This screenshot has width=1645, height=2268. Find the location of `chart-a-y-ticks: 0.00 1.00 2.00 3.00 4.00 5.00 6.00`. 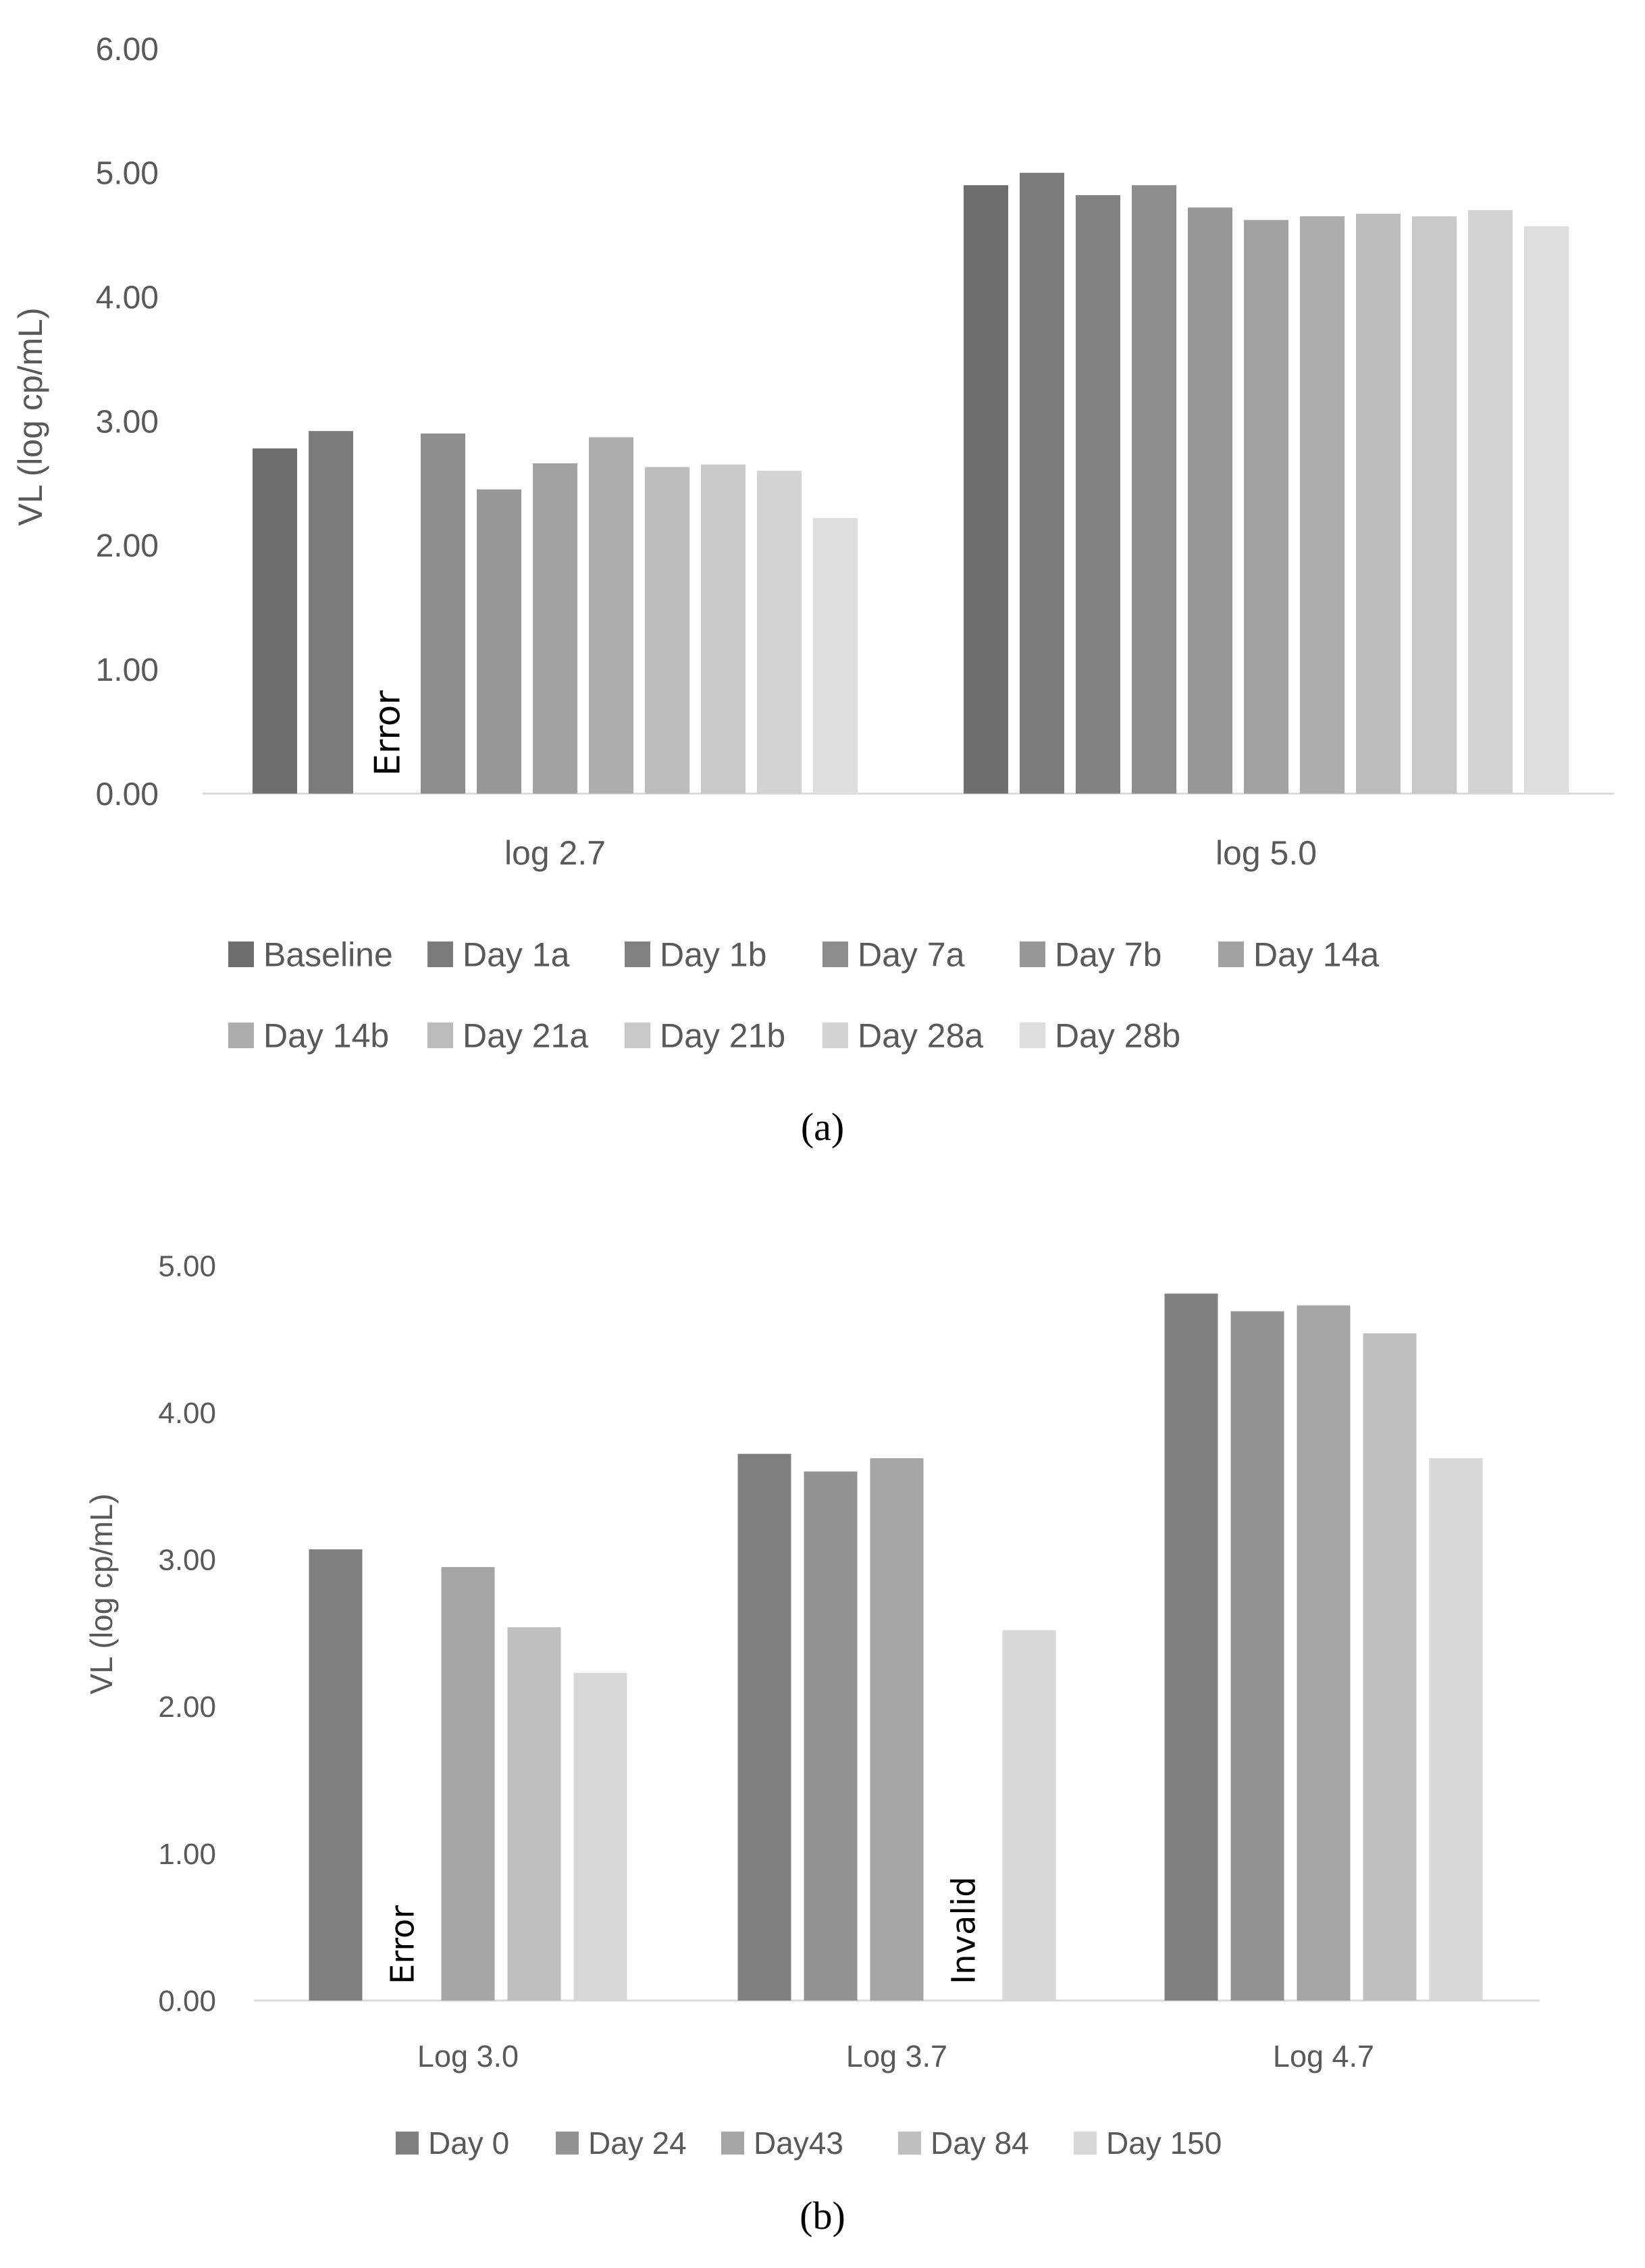

chart-a-y-ticks: 0.00 1.00 2.00 3.00 4.00 5.00 6.00 is located at coordinates (127, 422).